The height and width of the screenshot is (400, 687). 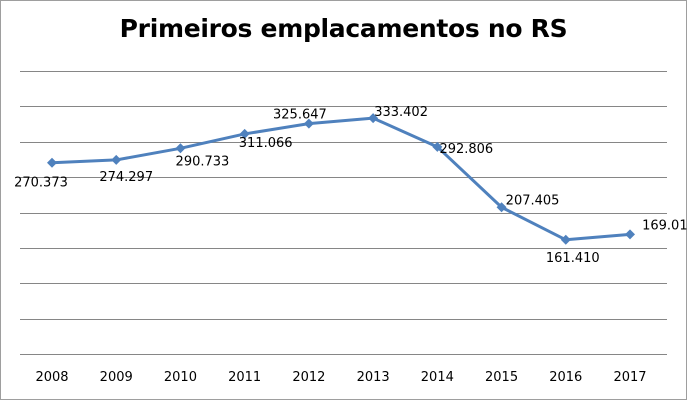 I want to click on x-tick-label: 2013, so click(x=373, y=377).